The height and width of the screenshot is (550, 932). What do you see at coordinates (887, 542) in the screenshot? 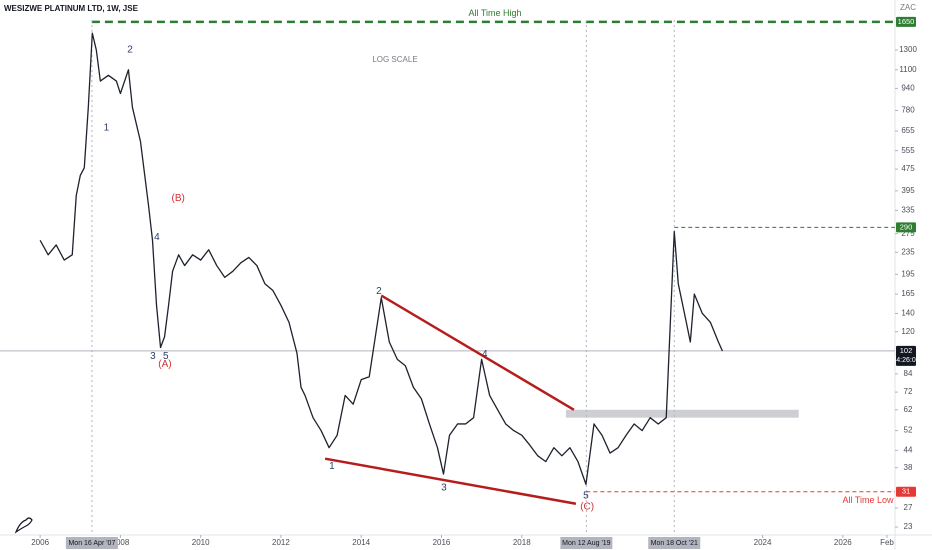
I see `x-tick-label: Feb` at bounding box center [887, 542].